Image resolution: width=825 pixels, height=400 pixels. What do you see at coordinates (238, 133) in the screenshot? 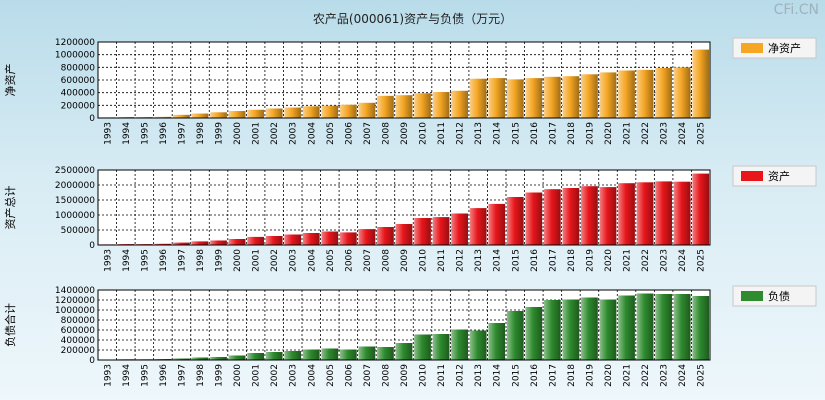
I see `x-tick-label: 2000` at bounding box center [238, 133].